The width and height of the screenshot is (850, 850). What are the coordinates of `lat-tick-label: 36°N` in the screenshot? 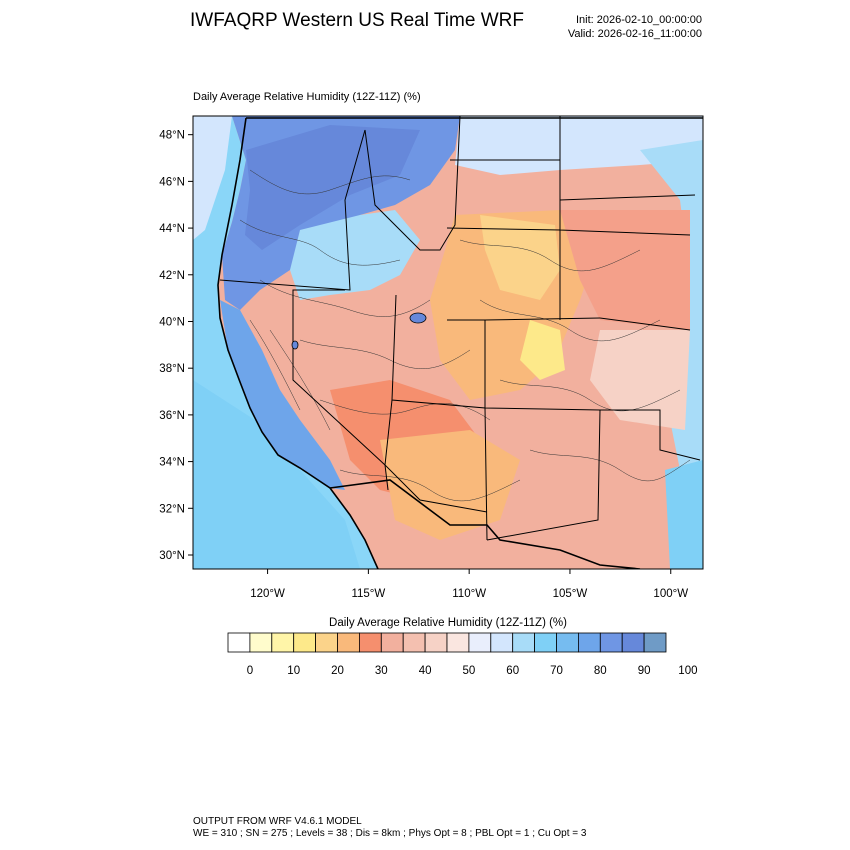 It's located at (172, 416).